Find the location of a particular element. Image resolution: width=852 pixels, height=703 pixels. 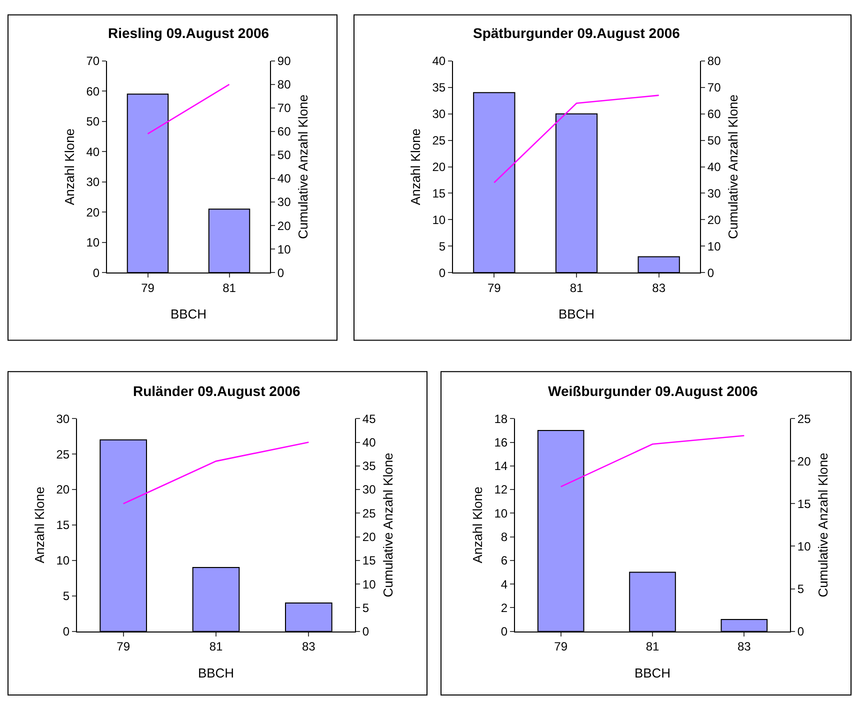

y-tick-label: 16 is located at coordinates (501, 442).